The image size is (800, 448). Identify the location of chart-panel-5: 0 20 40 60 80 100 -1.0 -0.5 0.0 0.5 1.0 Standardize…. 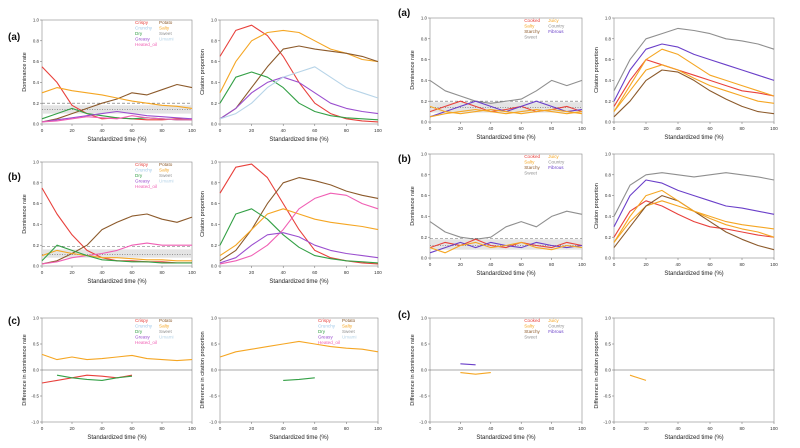
(109, 378).